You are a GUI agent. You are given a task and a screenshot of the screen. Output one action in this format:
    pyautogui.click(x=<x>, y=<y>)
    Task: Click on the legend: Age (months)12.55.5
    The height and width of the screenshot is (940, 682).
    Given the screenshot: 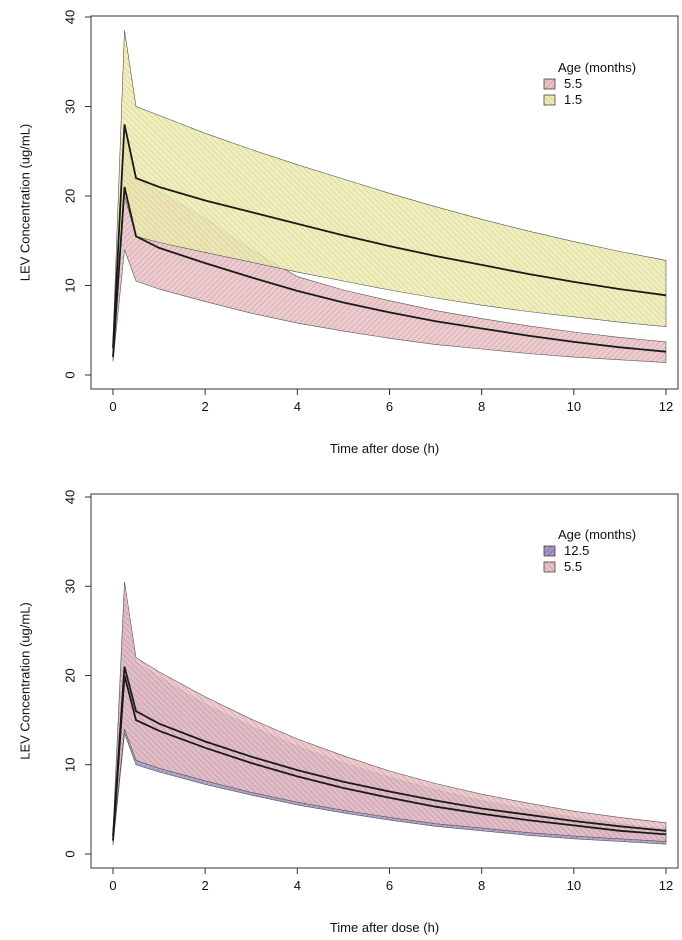 What is the action you would take?
    pyautogui.click(x=589, y=550)
    